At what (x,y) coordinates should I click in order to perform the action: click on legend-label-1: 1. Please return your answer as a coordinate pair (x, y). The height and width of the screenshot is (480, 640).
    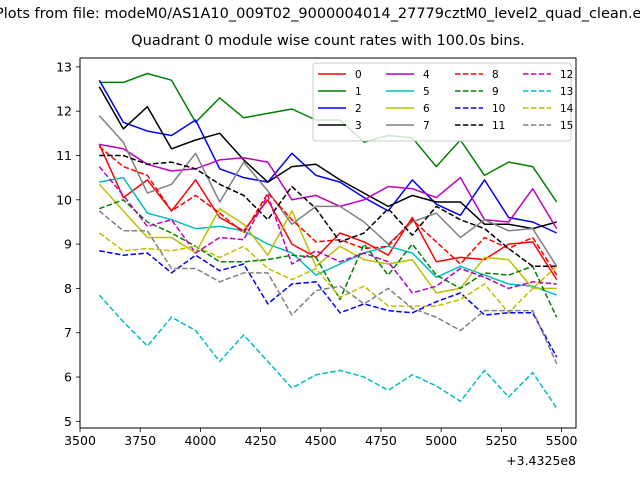
    Looking at the image, I should click on (358, 92).